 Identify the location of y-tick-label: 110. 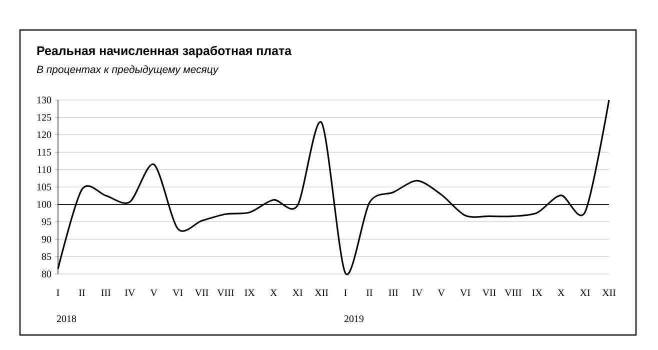
(45, 169).